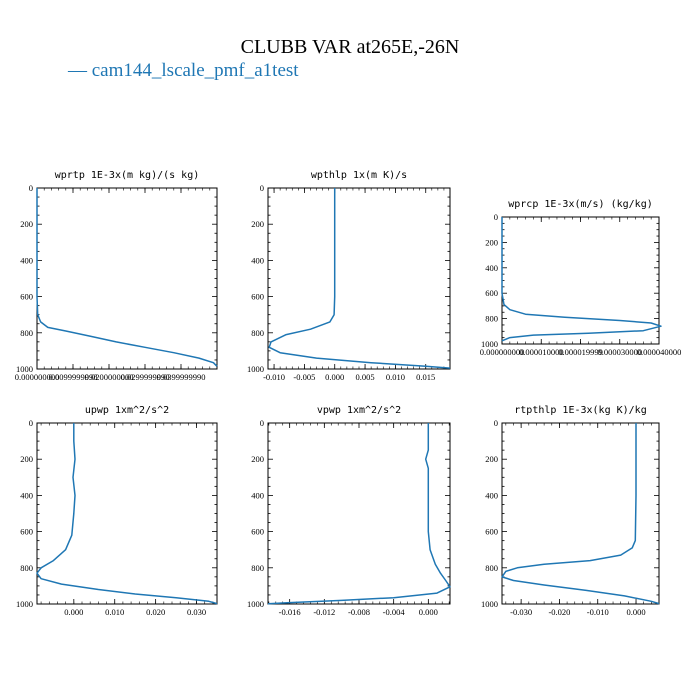 The width and height of the screenshot is (700, 700). What do you see at coordinates (350, 47) in the screenshot?
I see `figure-title: CLUBB VAR at265E,-26N` at bounding box center [350, 47].